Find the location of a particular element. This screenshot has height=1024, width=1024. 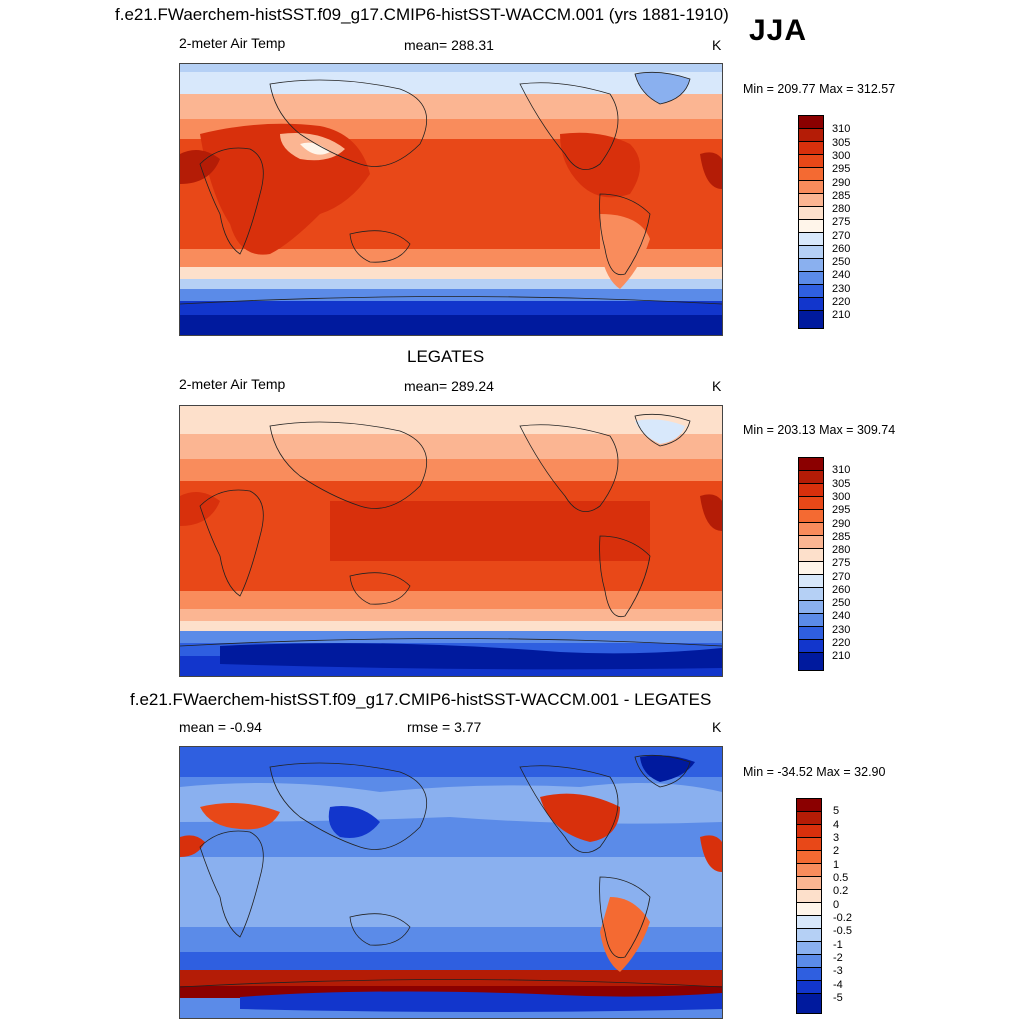

panel2-mean: mean= 289.24 is located at coordinates (449, 386).